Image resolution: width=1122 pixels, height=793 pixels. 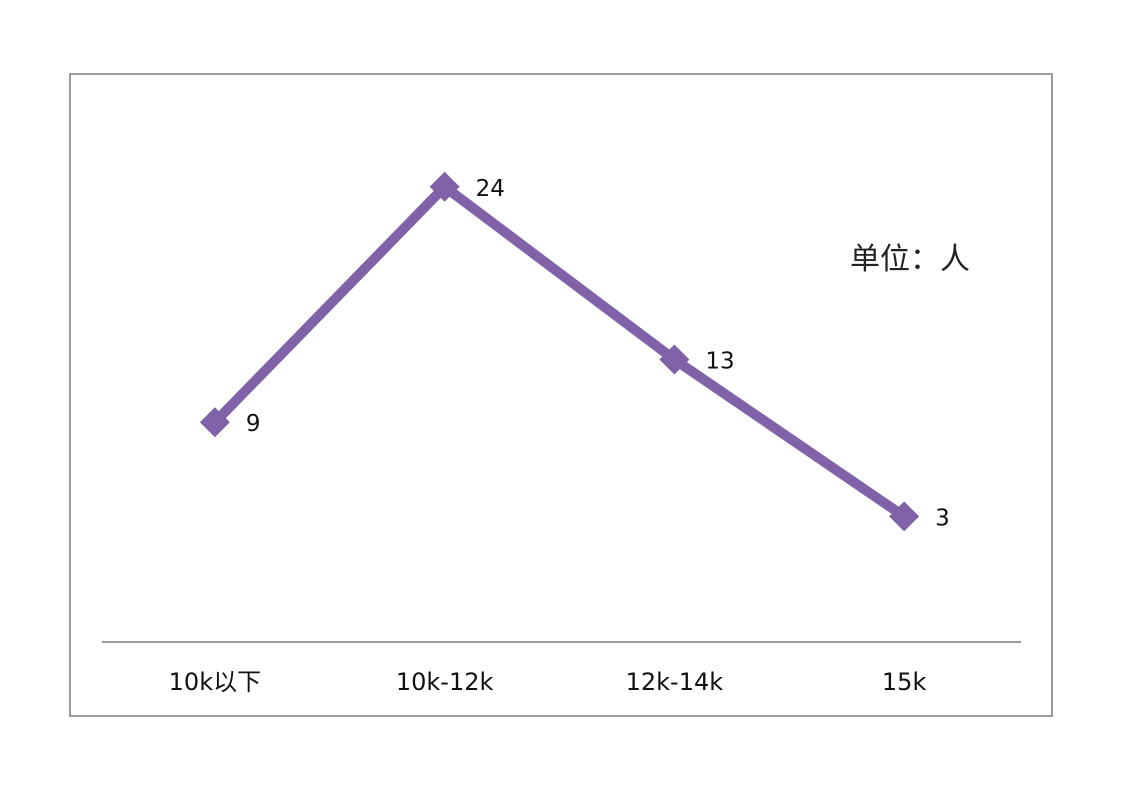 I want to click on x-tick-labels-layer: 10k以下 10k-12k 12k-14k 15k, so click(x=548, y=682).